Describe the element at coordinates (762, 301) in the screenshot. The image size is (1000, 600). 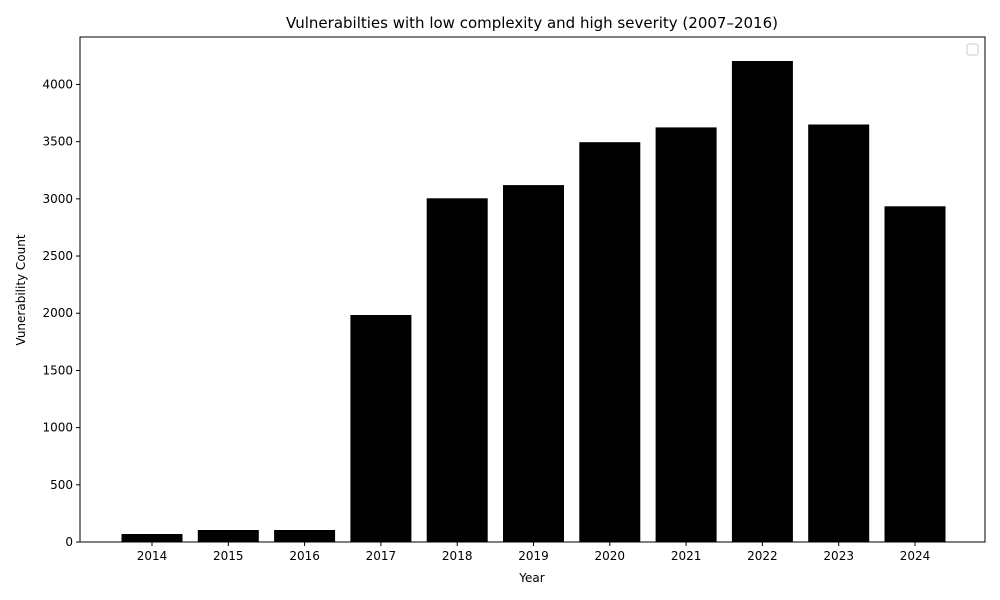
I see `bar-2022` at that location.